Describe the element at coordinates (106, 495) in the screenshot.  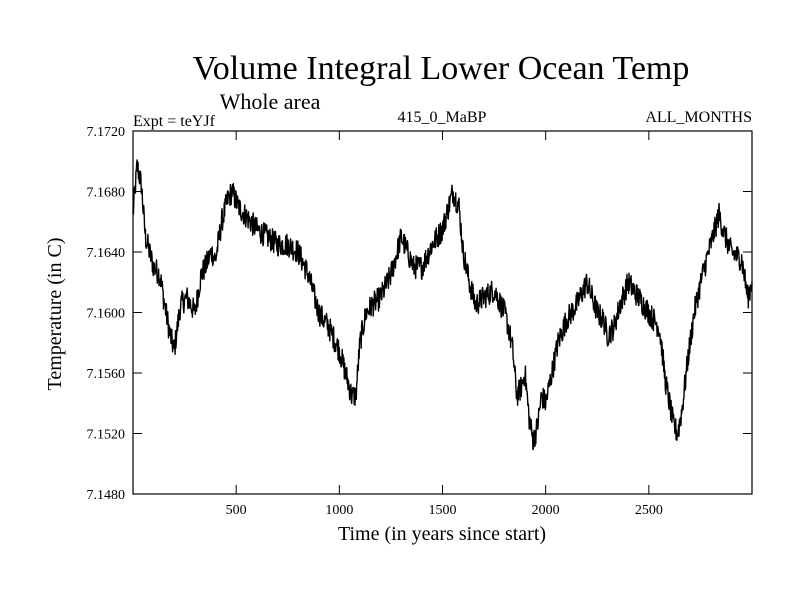
I see `y-tick-label: 7.1480` at that location.